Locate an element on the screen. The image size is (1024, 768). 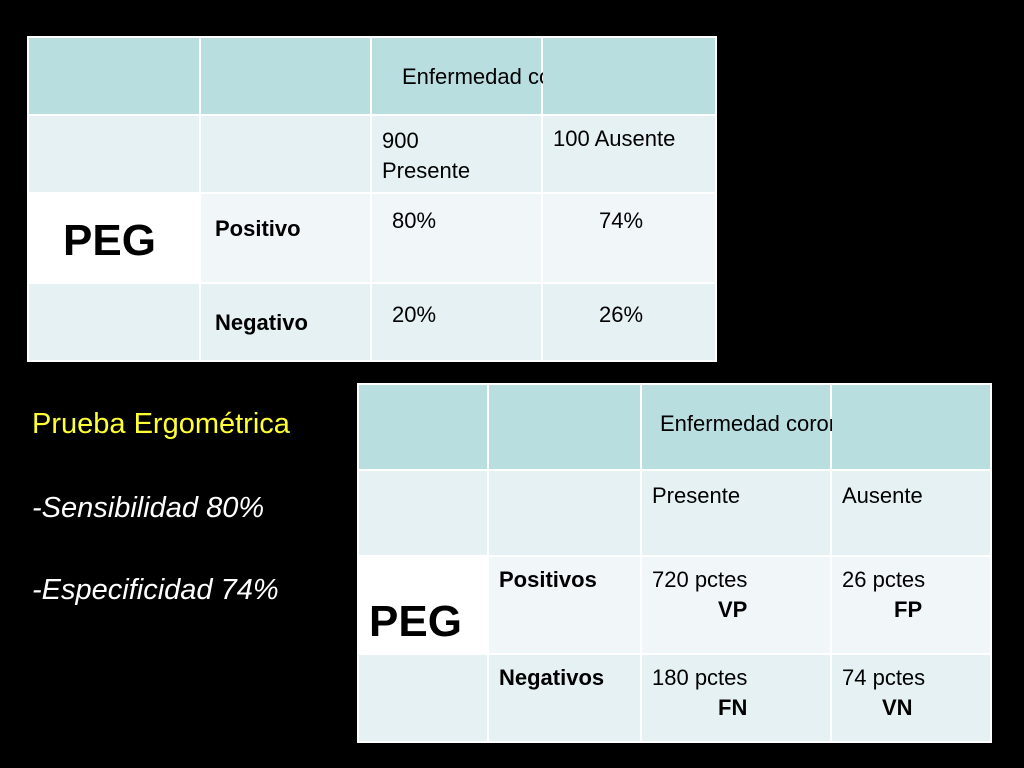
table1-row1-label: Positivo is located at coordinates (258, 228).